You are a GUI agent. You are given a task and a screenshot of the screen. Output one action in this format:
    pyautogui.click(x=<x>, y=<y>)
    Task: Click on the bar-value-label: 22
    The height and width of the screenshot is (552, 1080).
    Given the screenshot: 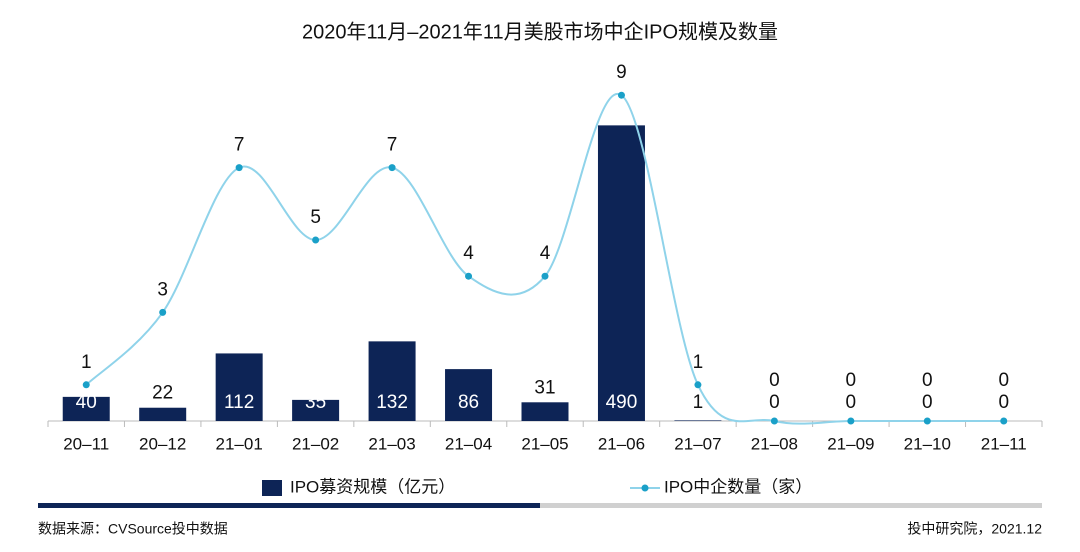 What is the action you would take?
    pyautogui.click(x=162, y=393)
    